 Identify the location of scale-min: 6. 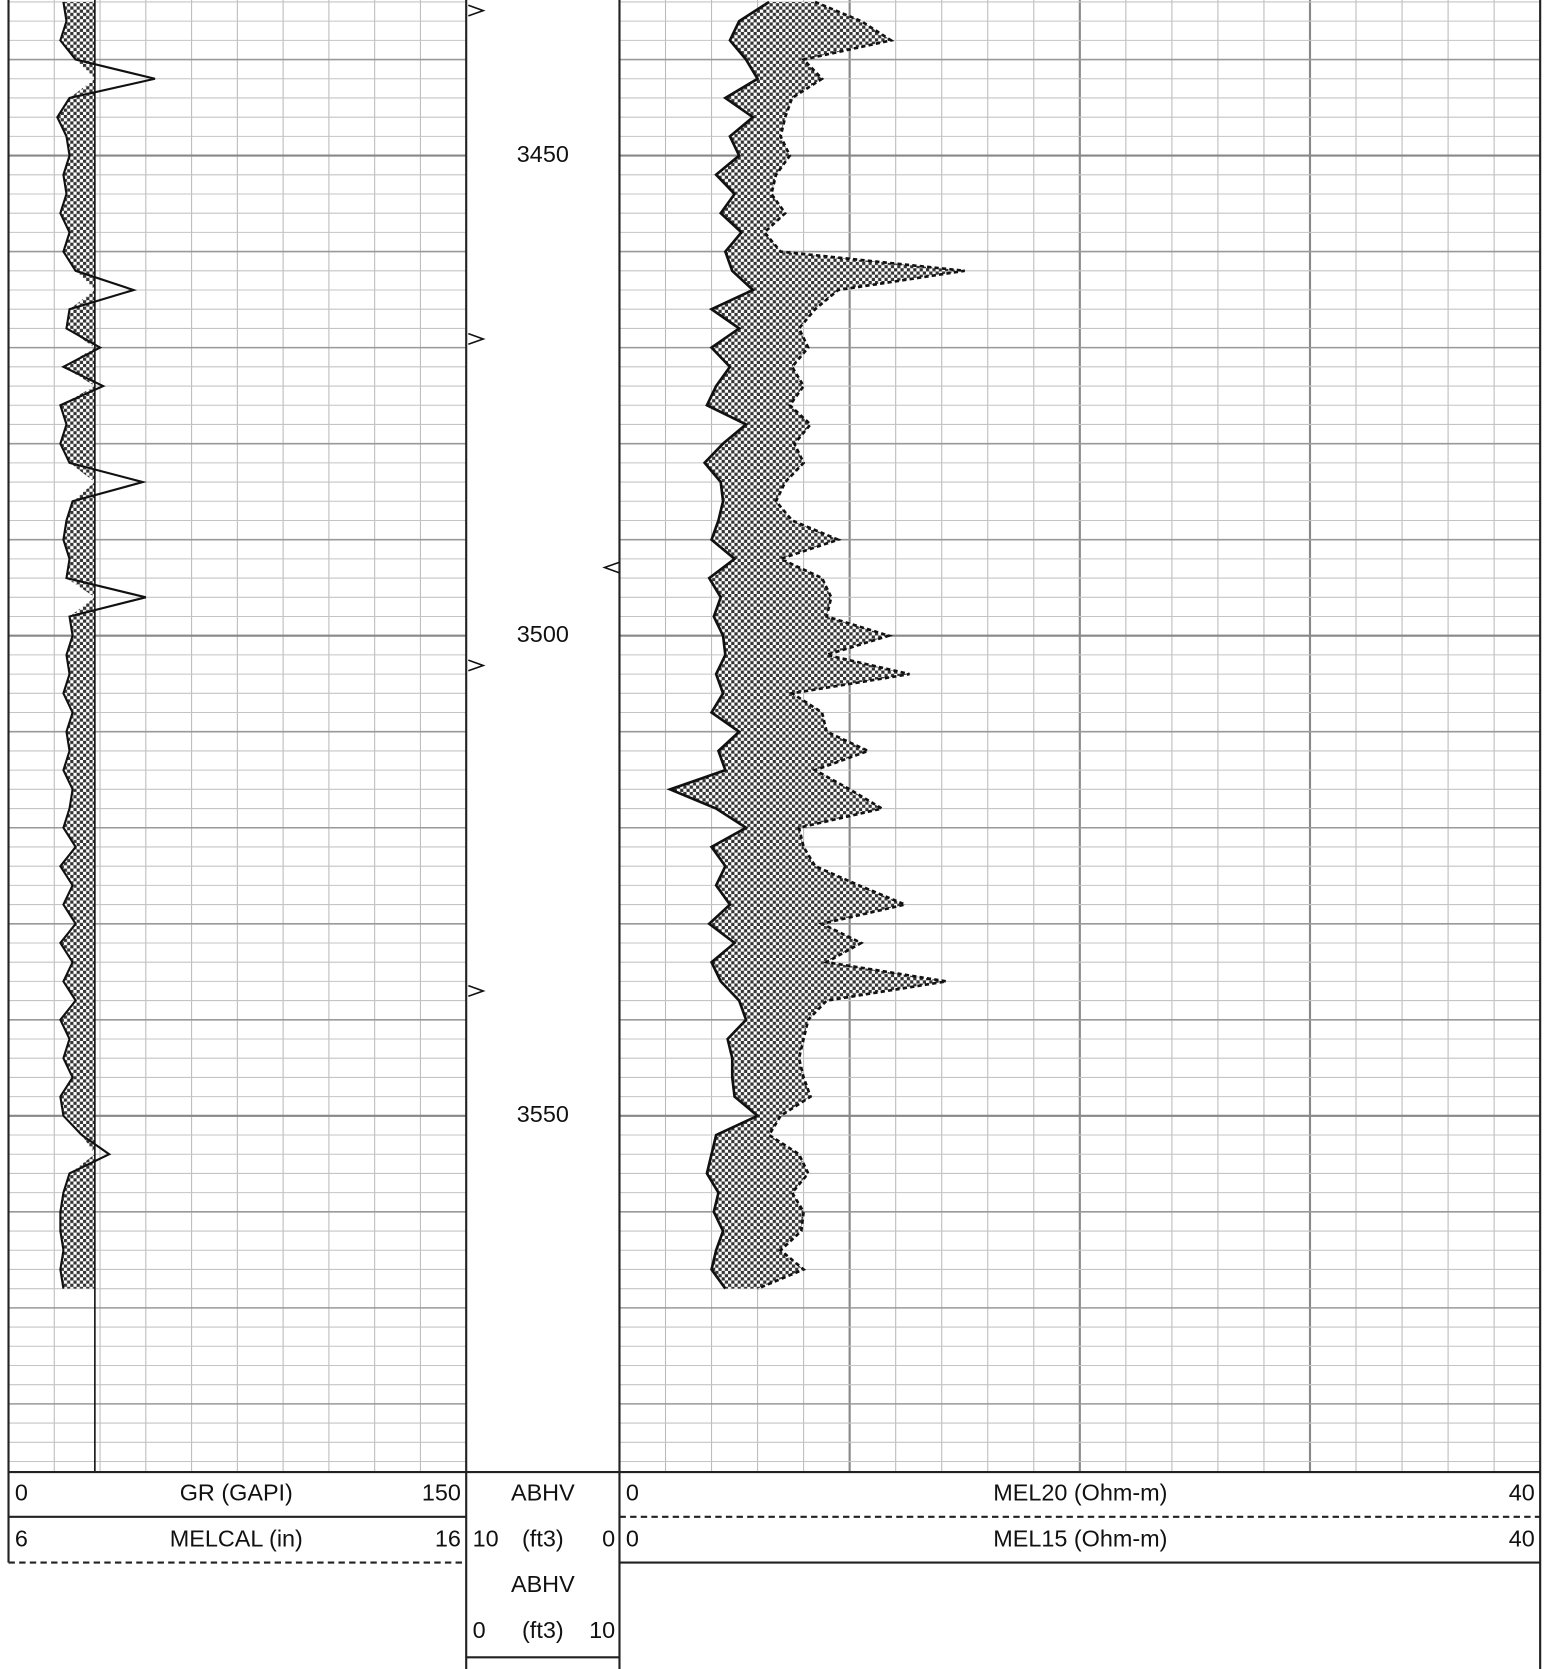
(21, 1538).